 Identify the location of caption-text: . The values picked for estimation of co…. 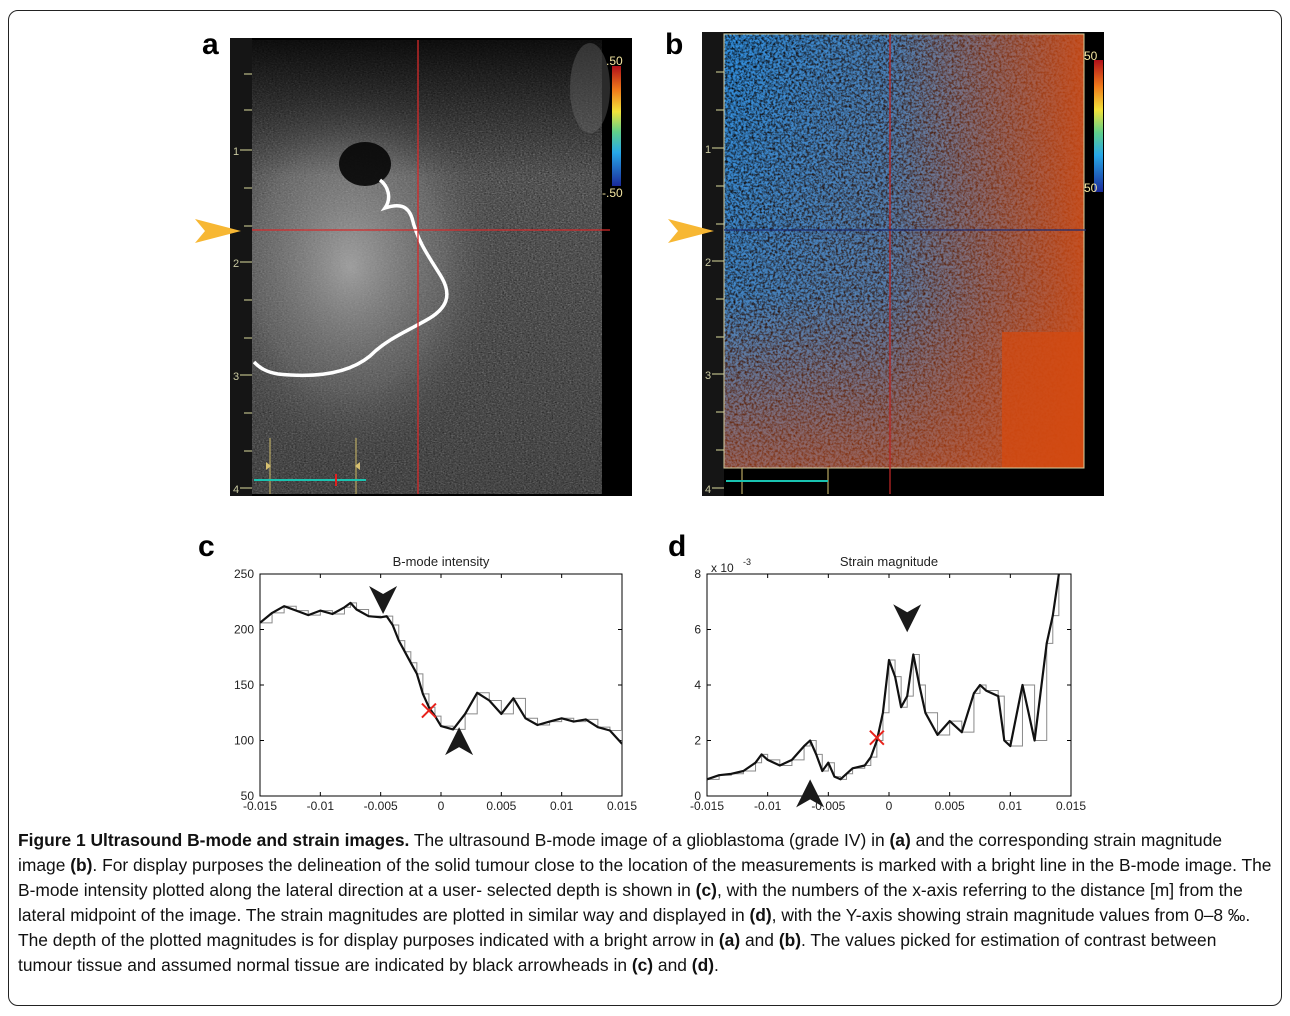
(617, 952).